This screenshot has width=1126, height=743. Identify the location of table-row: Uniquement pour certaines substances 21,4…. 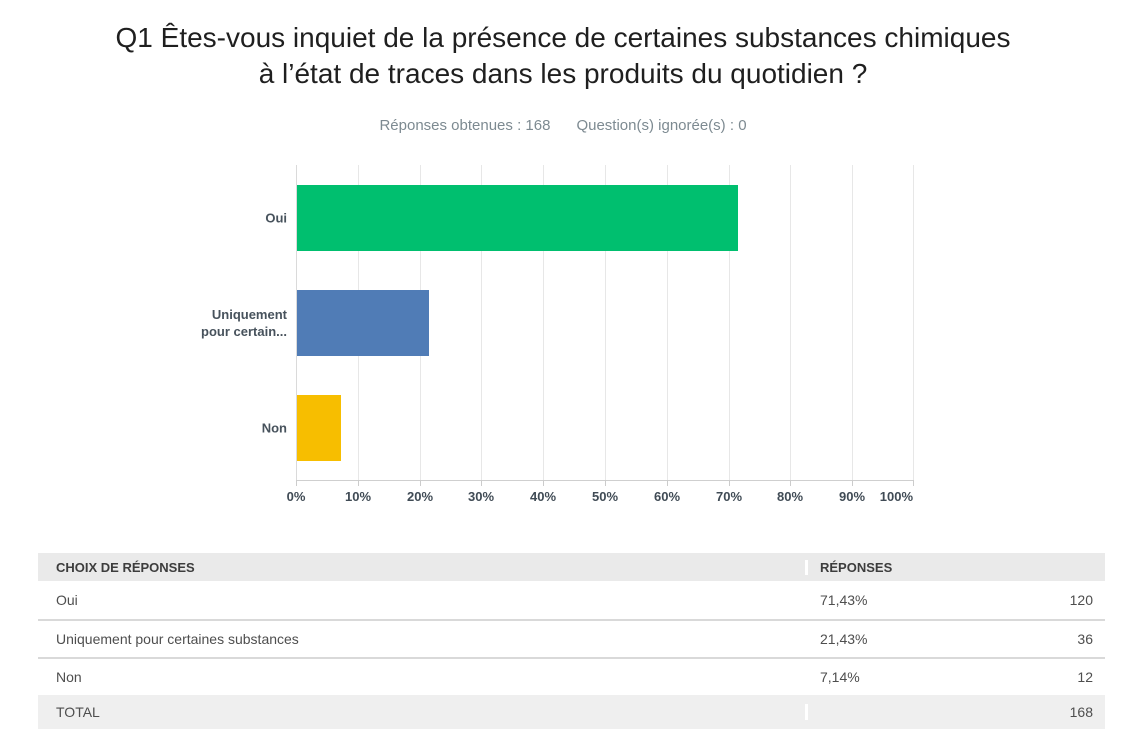
(571, 638).